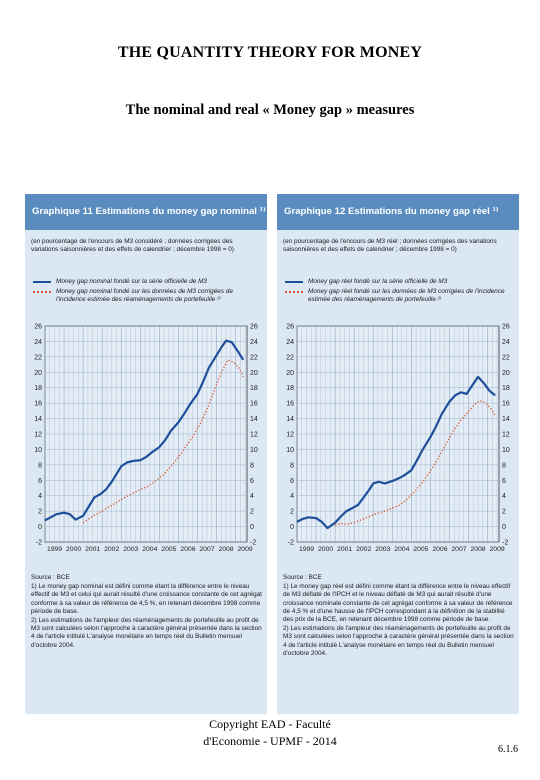  I want to click on y-tick-label-right: 18, so click(254, 388).